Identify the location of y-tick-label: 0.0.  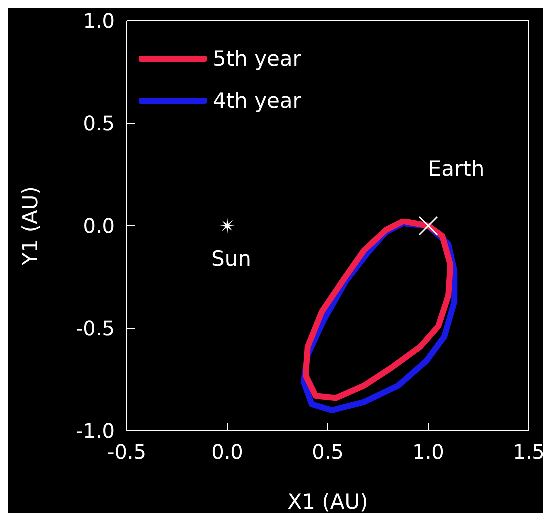
(99, 226).